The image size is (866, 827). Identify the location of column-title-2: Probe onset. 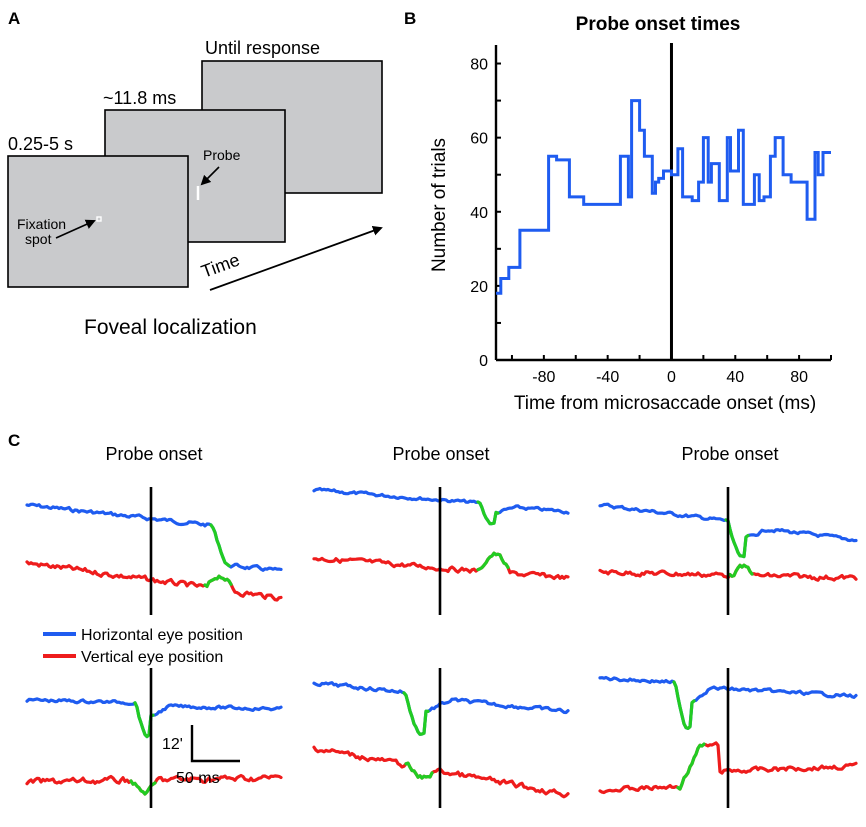
(440, 454).